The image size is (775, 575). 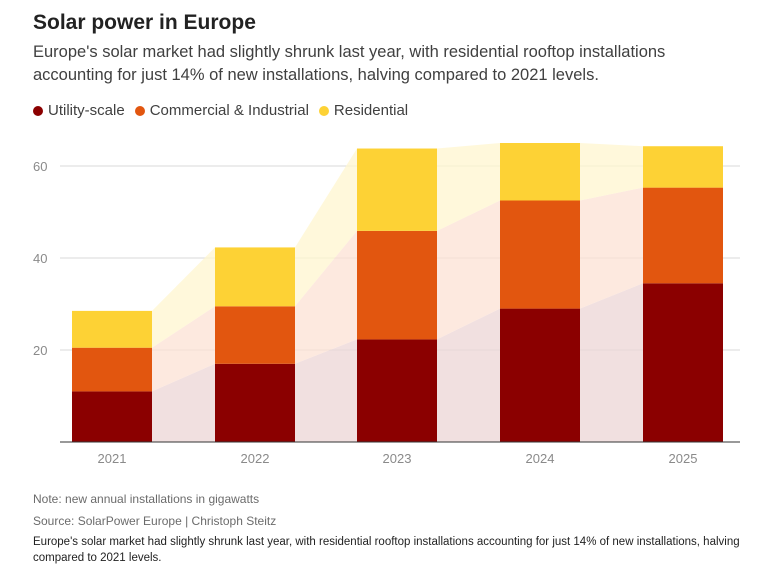 I want to click on x-tick-label-2022: 2022, so click(x=255, y=458).